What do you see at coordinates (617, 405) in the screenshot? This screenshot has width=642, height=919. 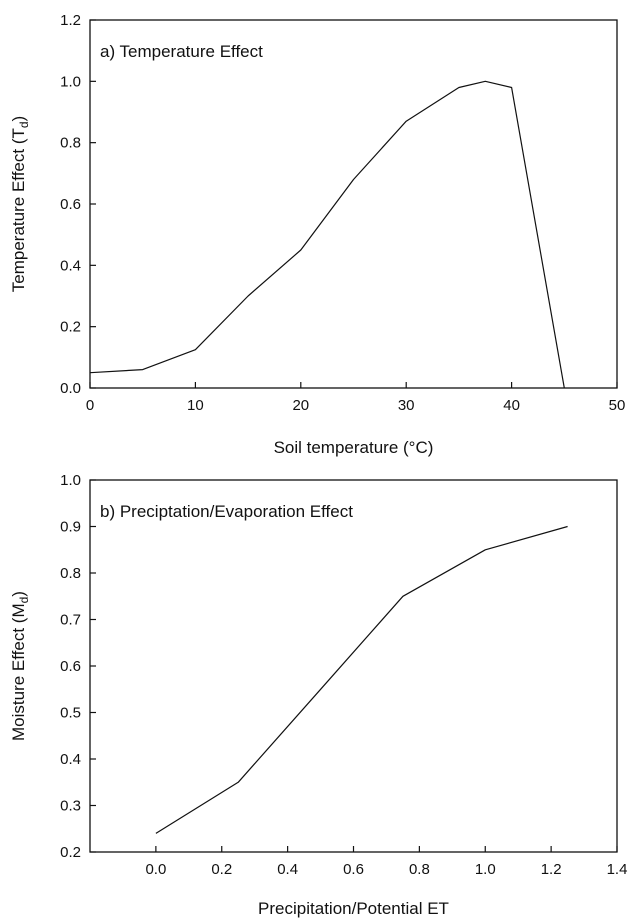 I see `panel-a-x-tick-label: 50` at bounding box center [617, 405].